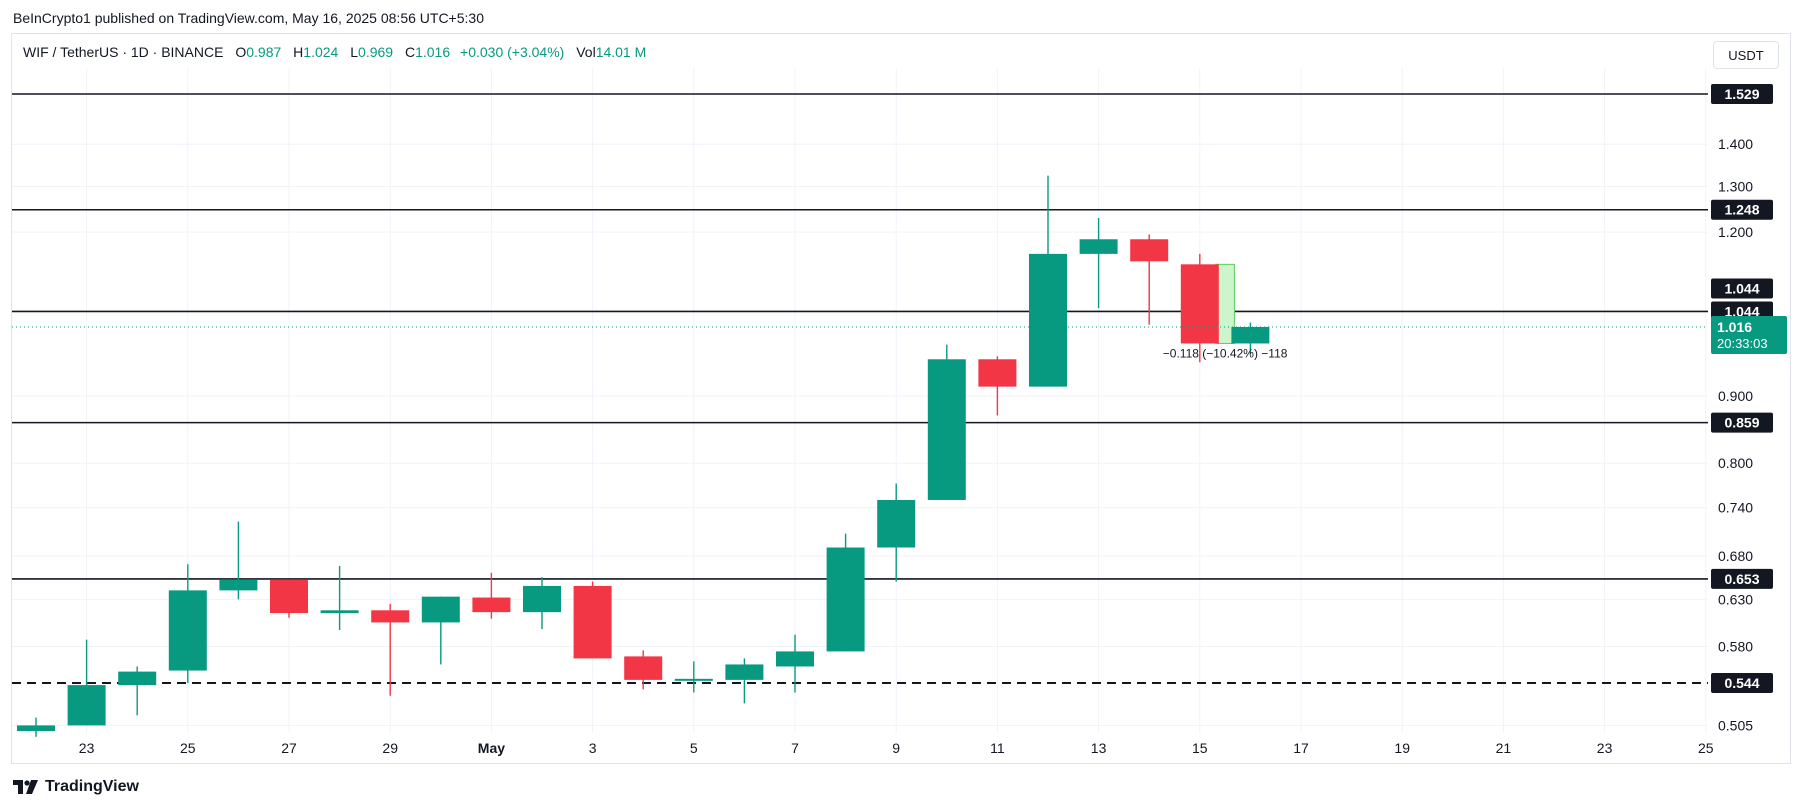  Describe the element at coordinates (896, 748) in the screenshot. I see `x-tick-label: 9` at that location.